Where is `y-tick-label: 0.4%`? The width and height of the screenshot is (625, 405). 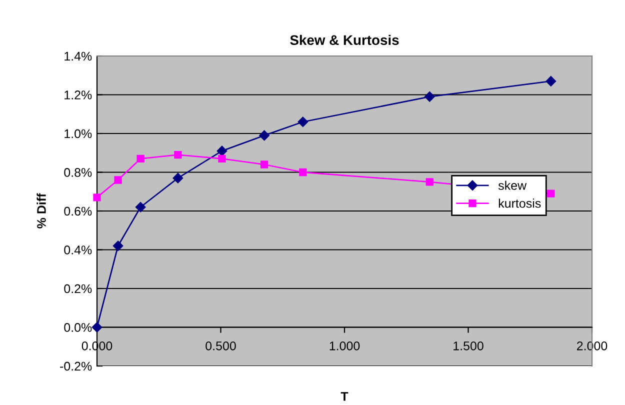
y-tick-label: 0.4% is located at coordinates (78, 250).